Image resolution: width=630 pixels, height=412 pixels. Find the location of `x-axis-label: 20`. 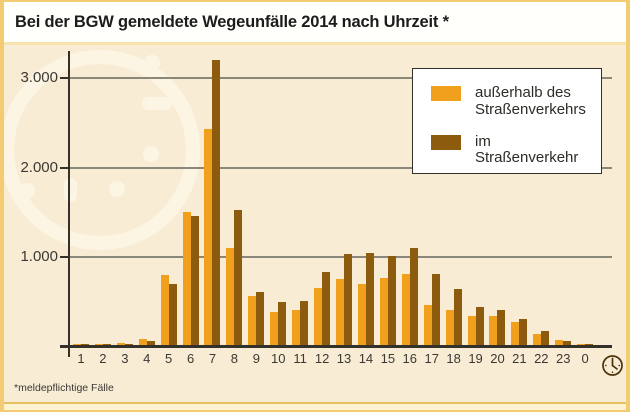

x-axis-label: 20 is located at coordinates (497, 358).